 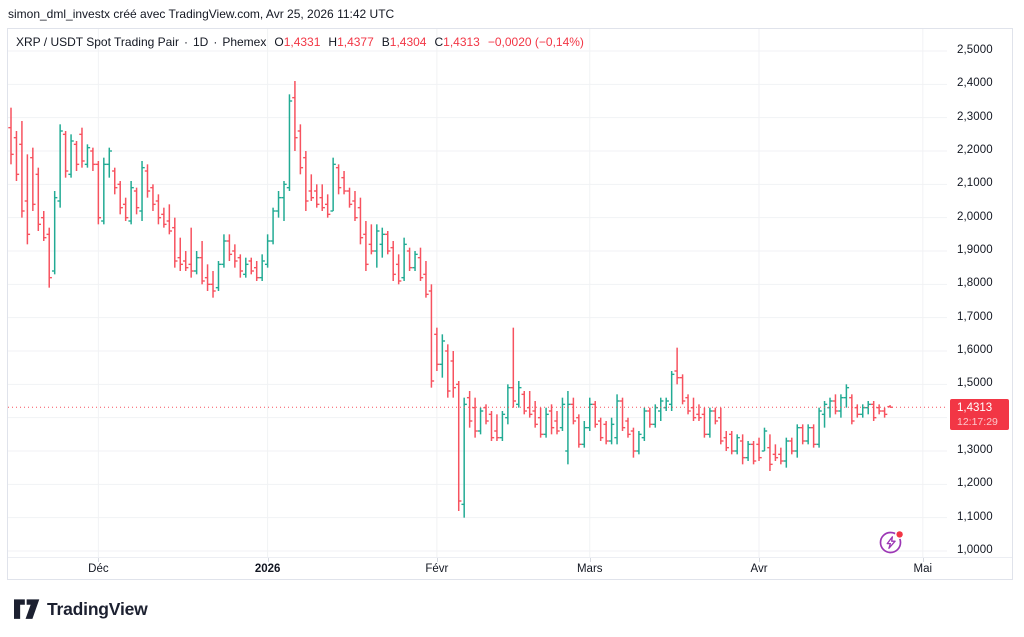 What do you see at coordinates (244, 42) in the screenshot?
I see `legend-exchange: Phemex` at bounding box center [244, 42].